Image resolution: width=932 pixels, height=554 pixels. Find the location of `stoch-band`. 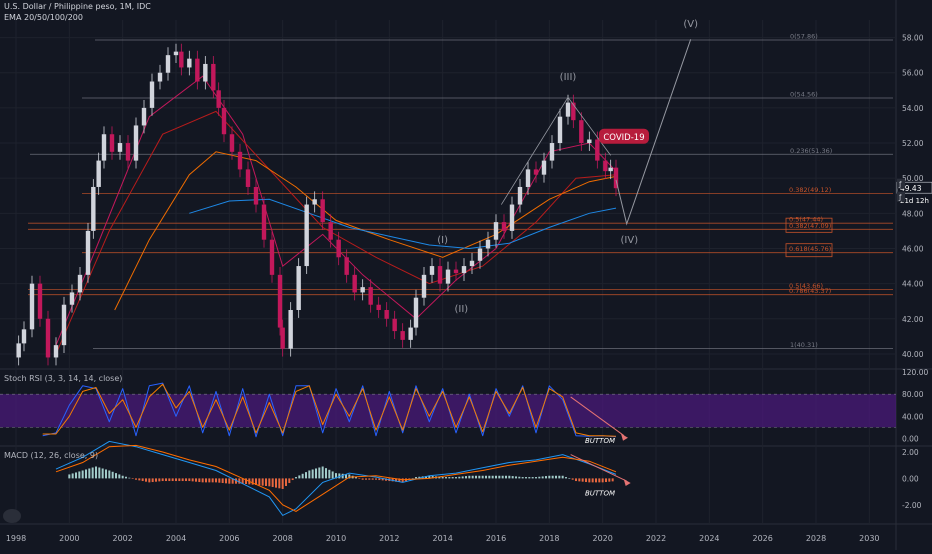

stoch-band is located at coordinates (448, 411).